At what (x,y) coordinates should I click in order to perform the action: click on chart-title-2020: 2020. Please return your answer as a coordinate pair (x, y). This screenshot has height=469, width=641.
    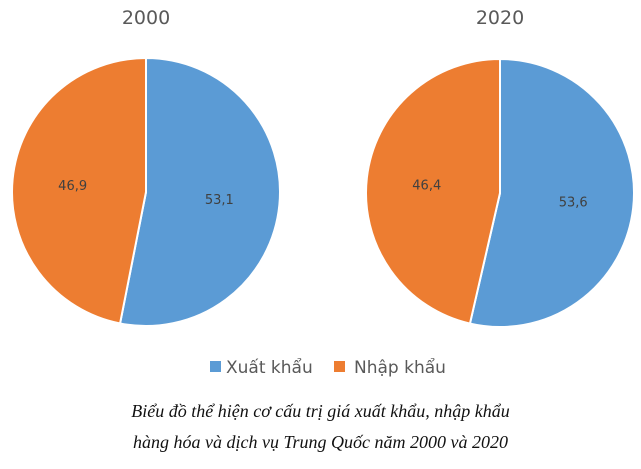
    Looking at the image, I should click on (500, 18).